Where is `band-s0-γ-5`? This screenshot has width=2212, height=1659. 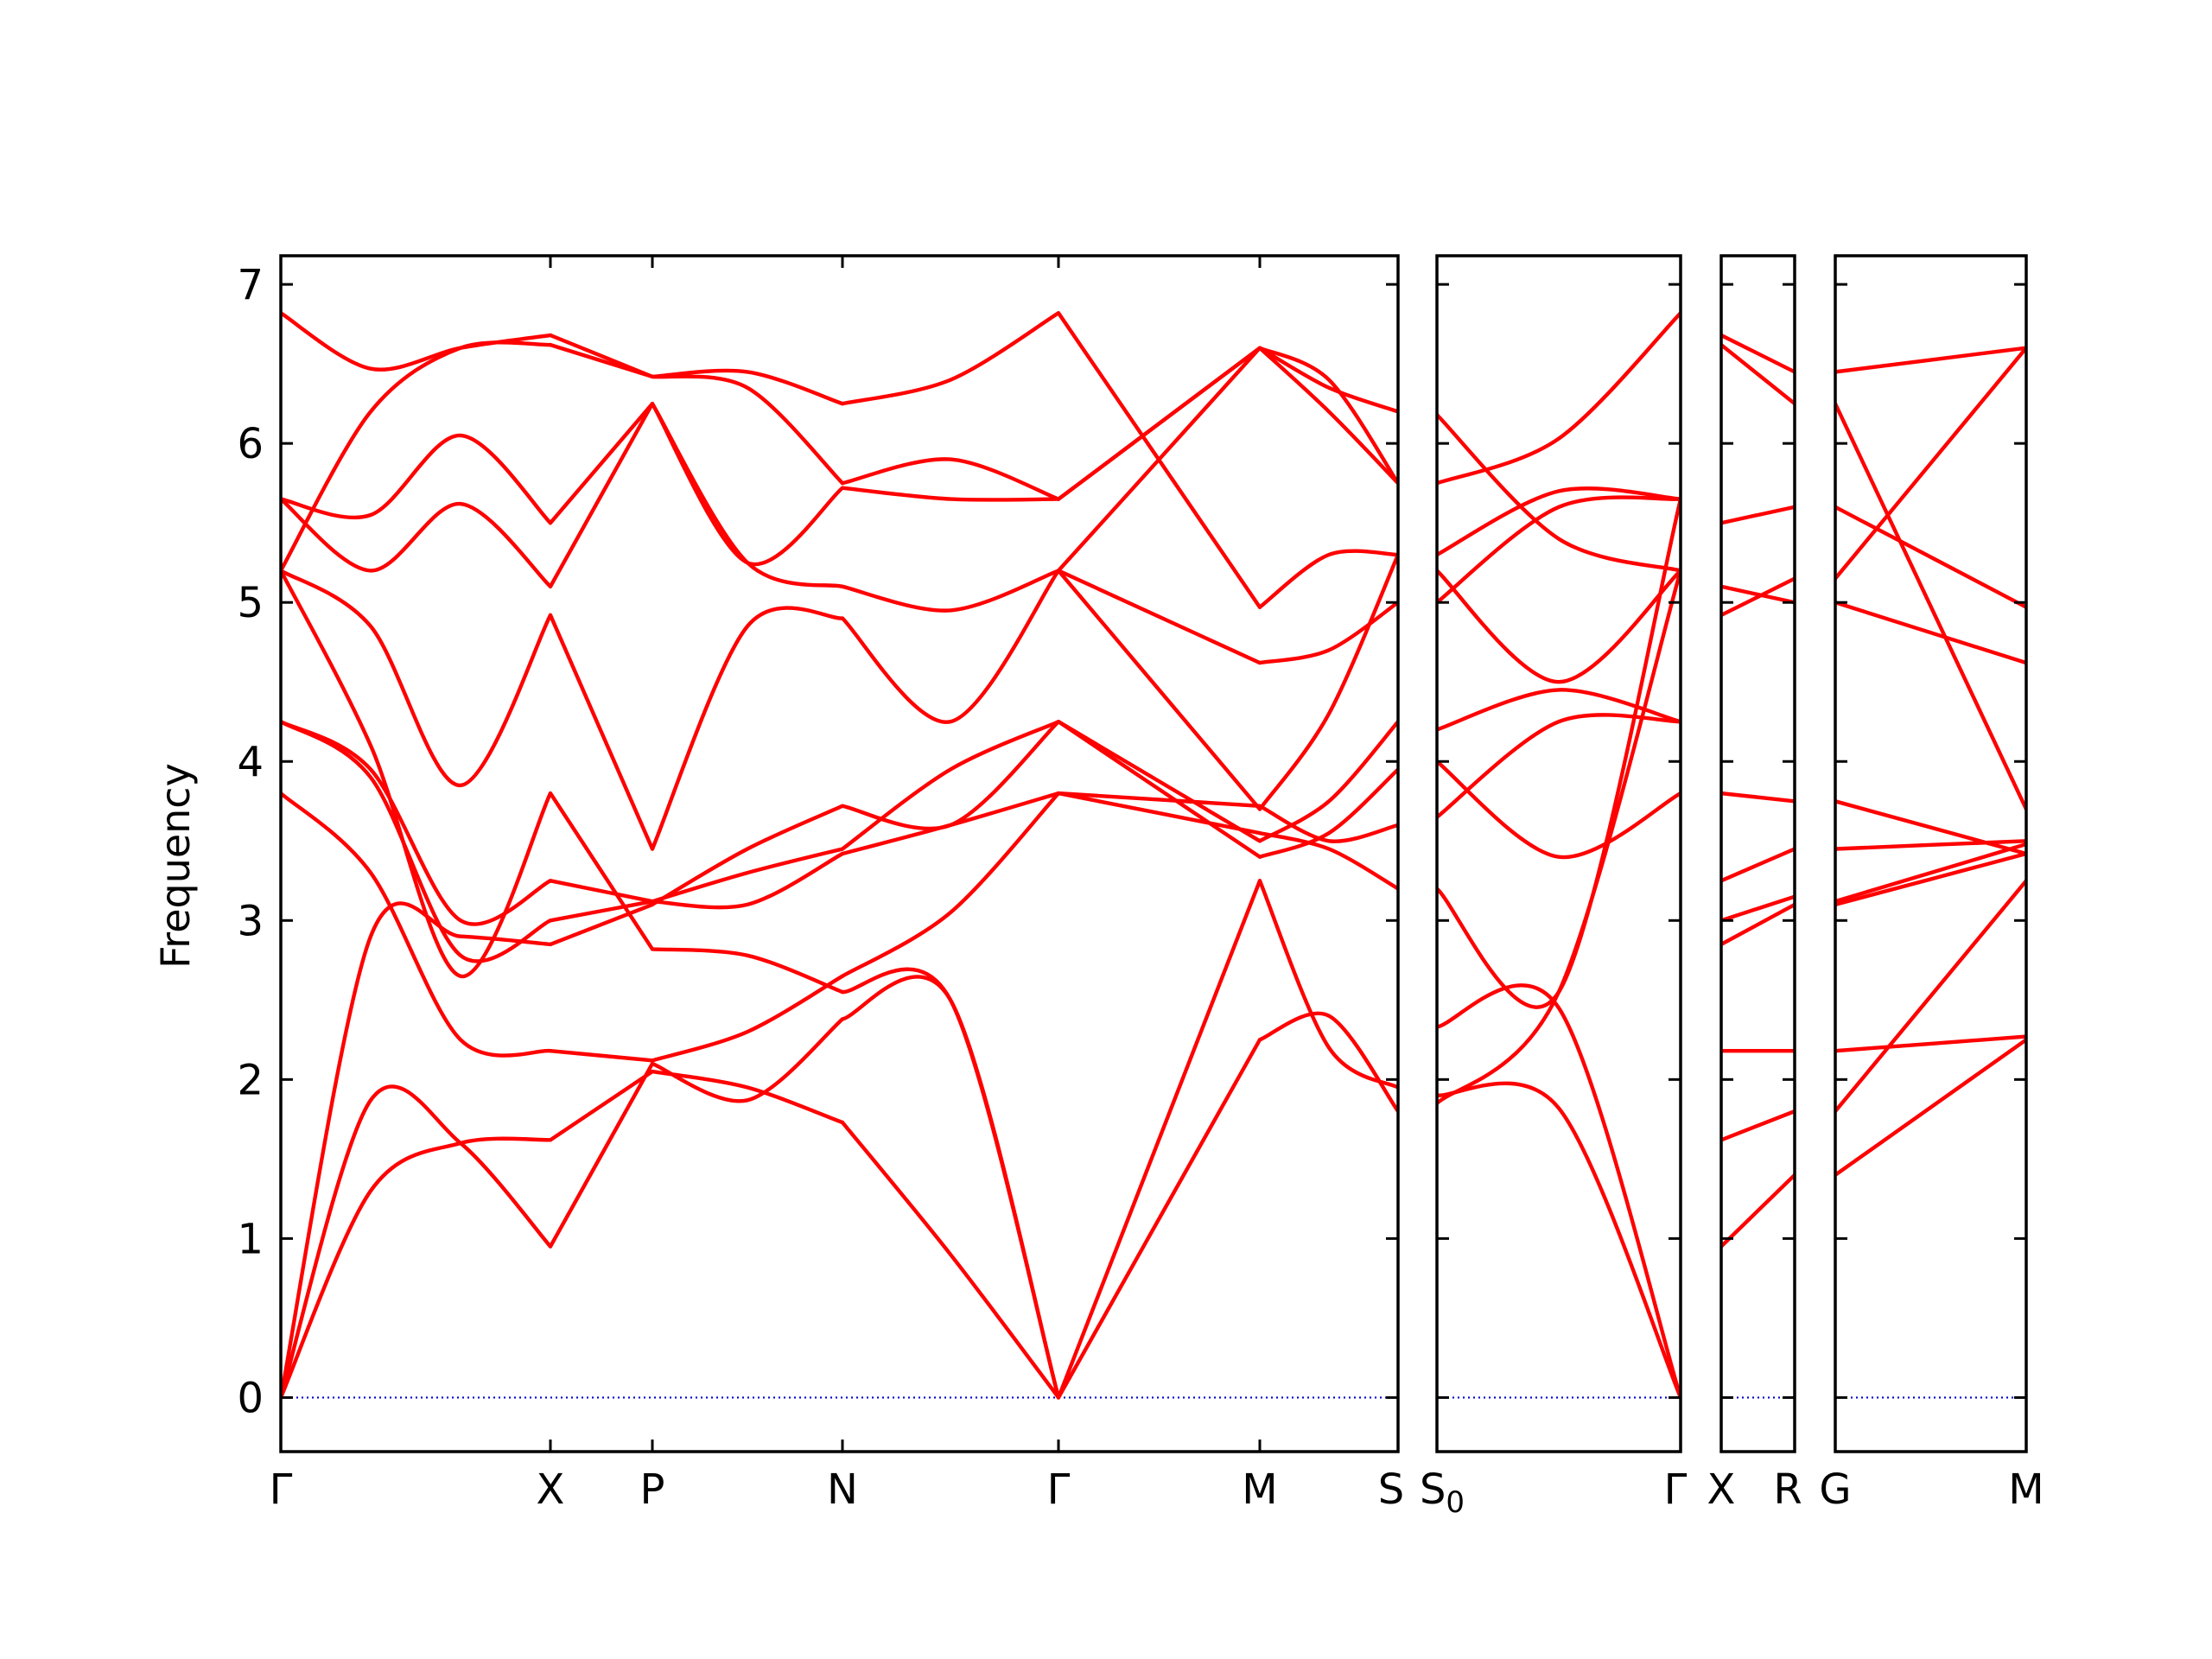
band-s0-γ-5 is located at coordinates (1559, 837).